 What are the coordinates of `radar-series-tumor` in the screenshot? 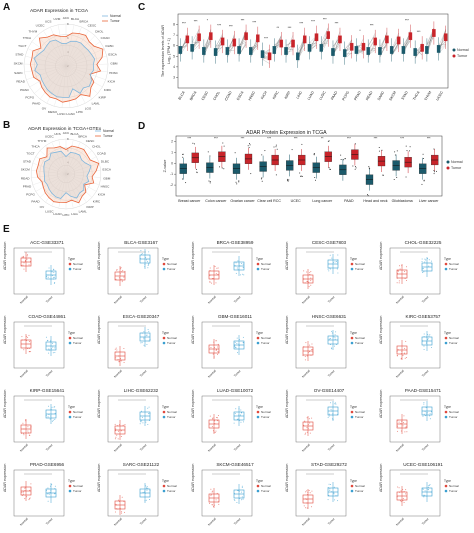 It's located at (67, 174).